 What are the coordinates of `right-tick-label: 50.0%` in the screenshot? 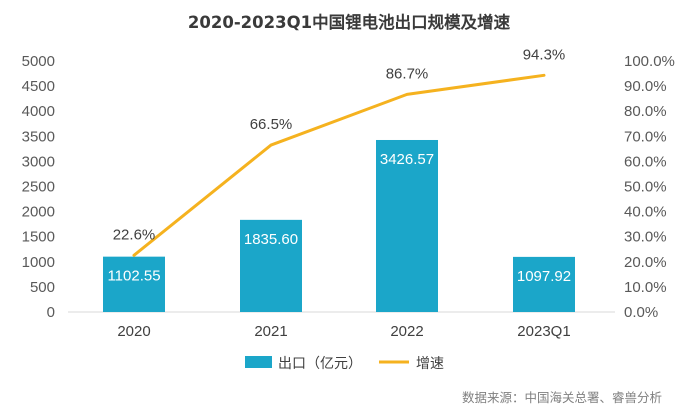 It's located at (645, 187).